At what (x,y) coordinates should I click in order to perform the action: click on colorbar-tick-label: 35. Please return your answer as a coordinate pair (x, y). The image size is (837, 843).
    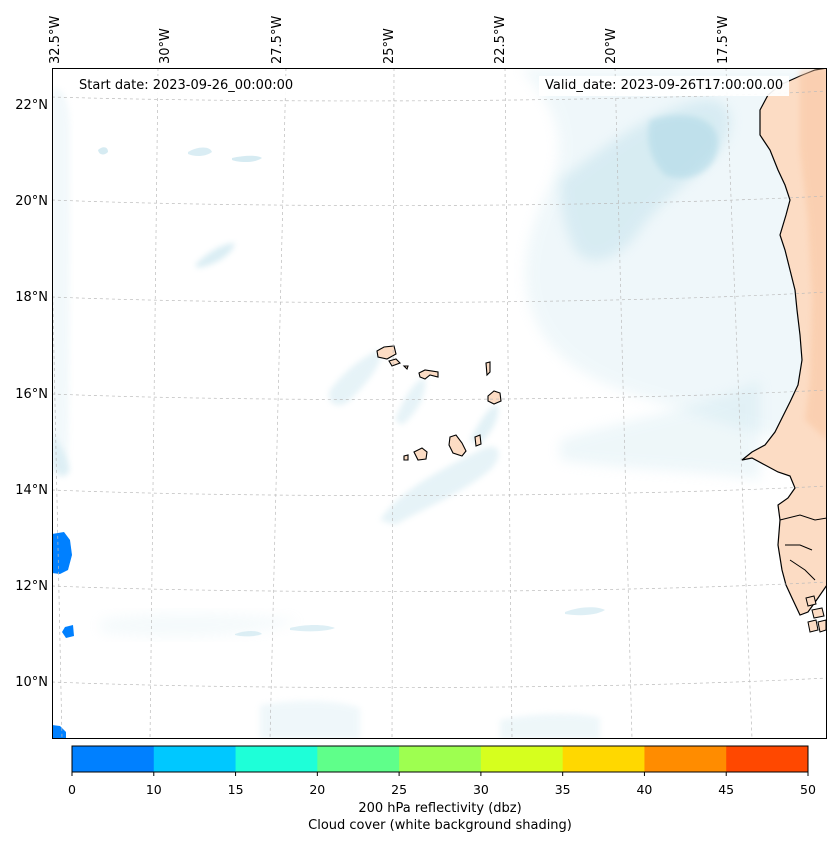
    Looking at the image, I should click on (562, 789).